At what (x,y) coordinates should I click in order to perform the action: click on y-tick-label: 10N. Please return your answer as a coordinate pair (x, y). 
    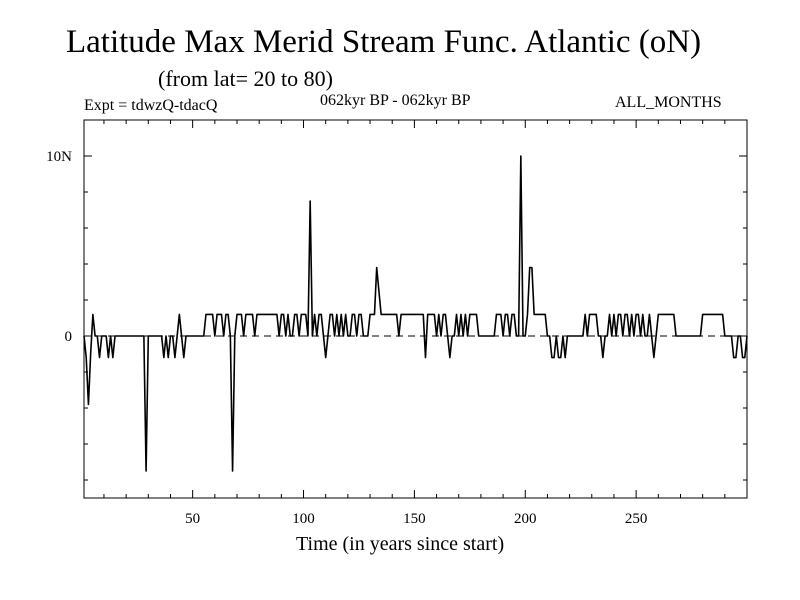
    Looking at the image, I should click on (59, 157).